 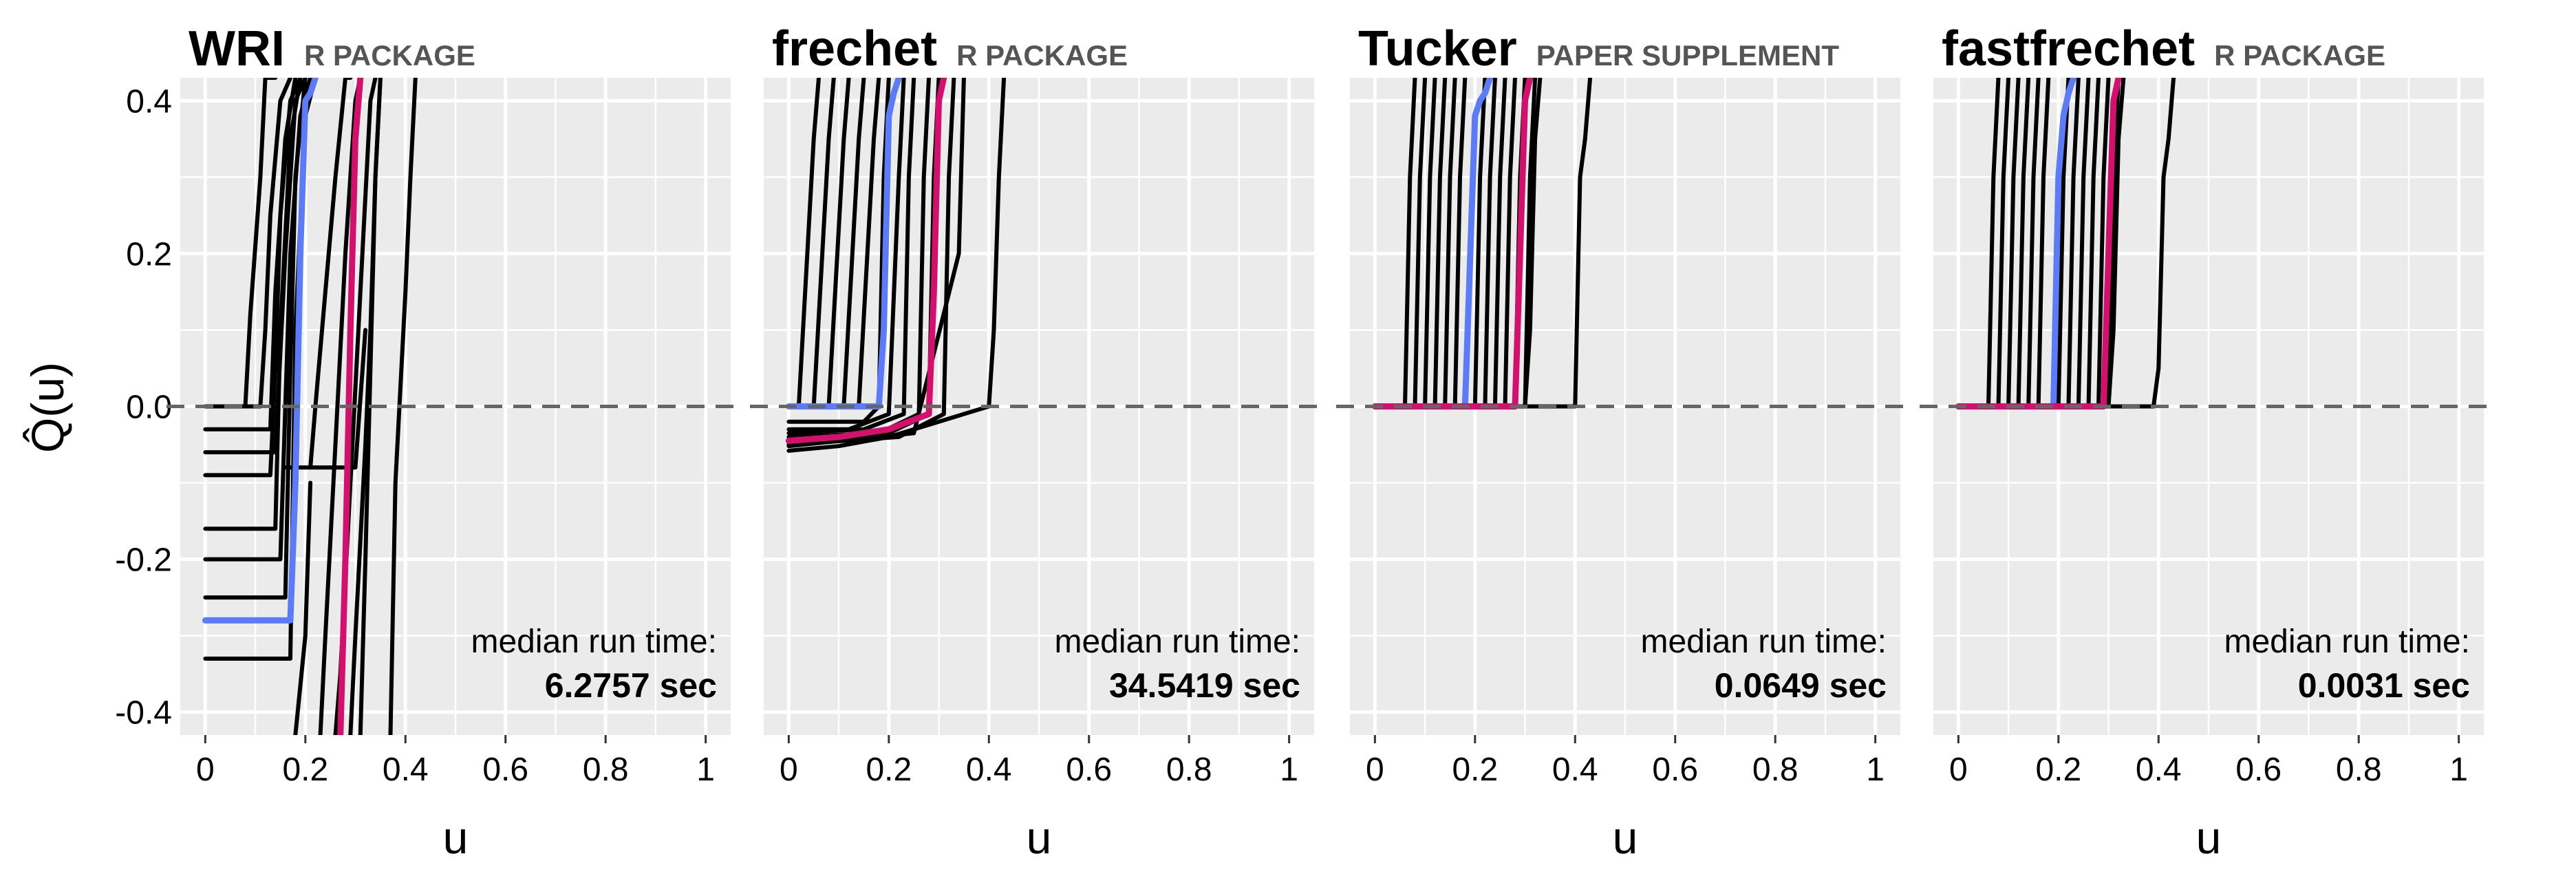 What do you see at coordinates (144, 713) in the screenshot?
I see `y-tick-label: -0.4` at bounding box center [144, 713].